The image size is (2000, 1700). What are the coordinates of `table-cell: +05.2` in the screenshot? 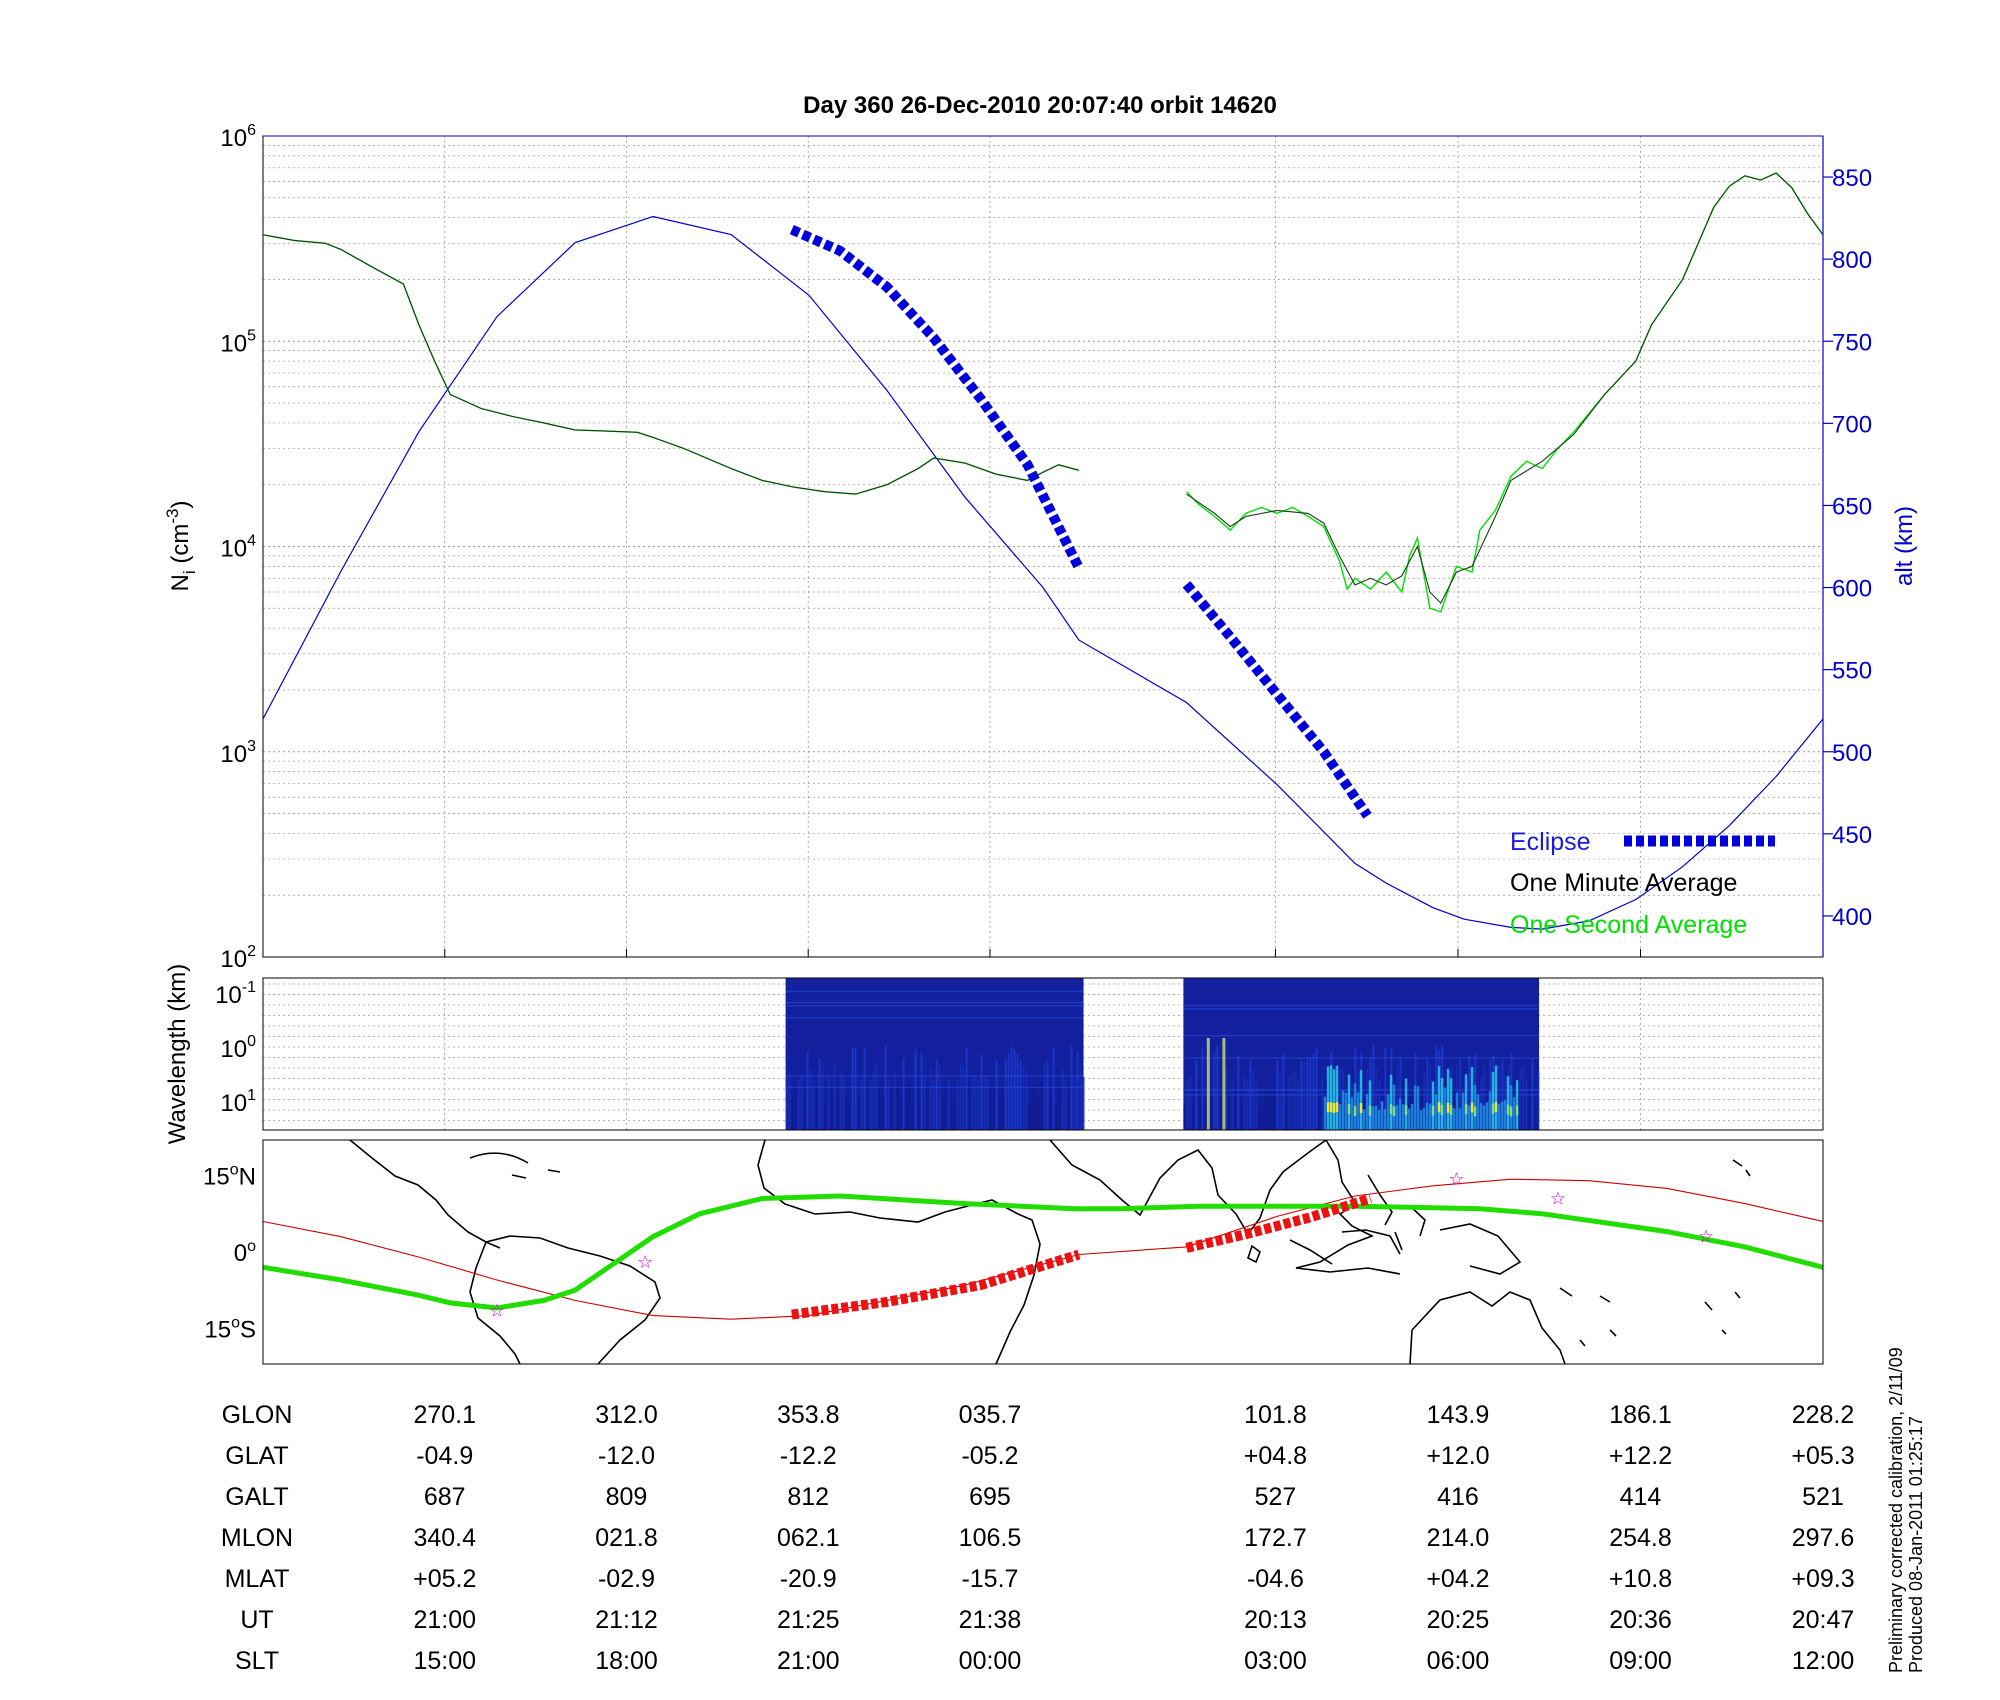 It's located at (444, 1579).